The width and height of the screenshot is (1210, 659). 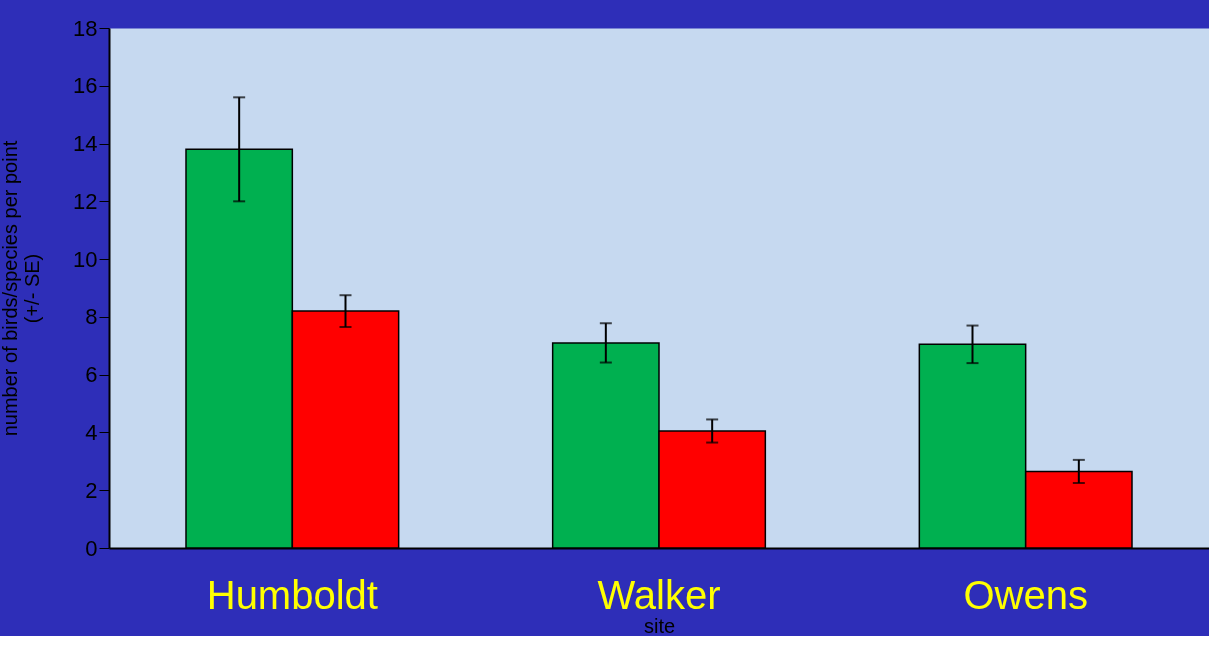 What do you see at coordinates (292, 594) in the screenshot?
I see `x-tick-label: Humboldt` at bounding box center [292, 594].